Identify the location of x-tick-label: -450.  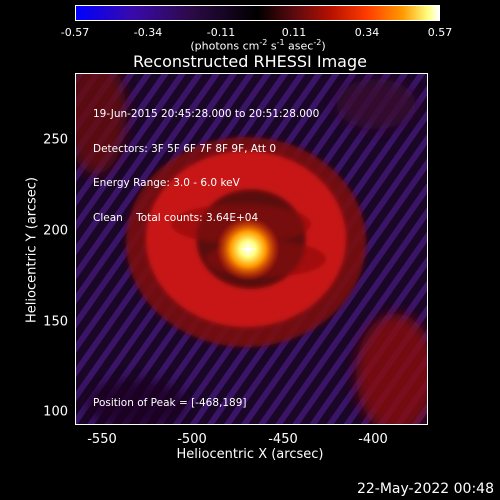
(283, 439).